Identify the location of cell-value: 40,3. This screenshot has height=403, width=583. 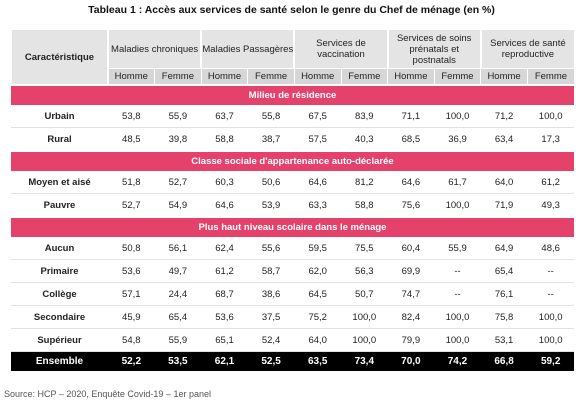
(364, 139).